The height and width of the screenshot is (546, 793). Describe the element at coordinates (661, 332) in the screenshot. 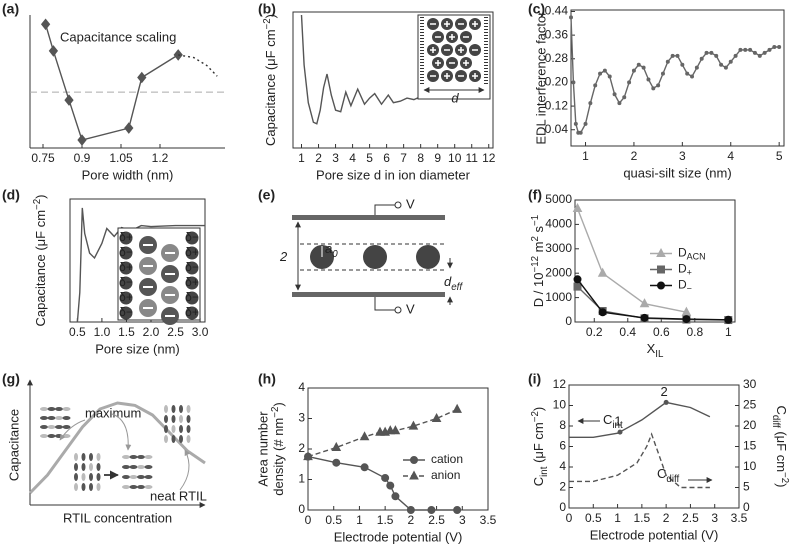

I see `x-tick-label: 0.6` at that location.